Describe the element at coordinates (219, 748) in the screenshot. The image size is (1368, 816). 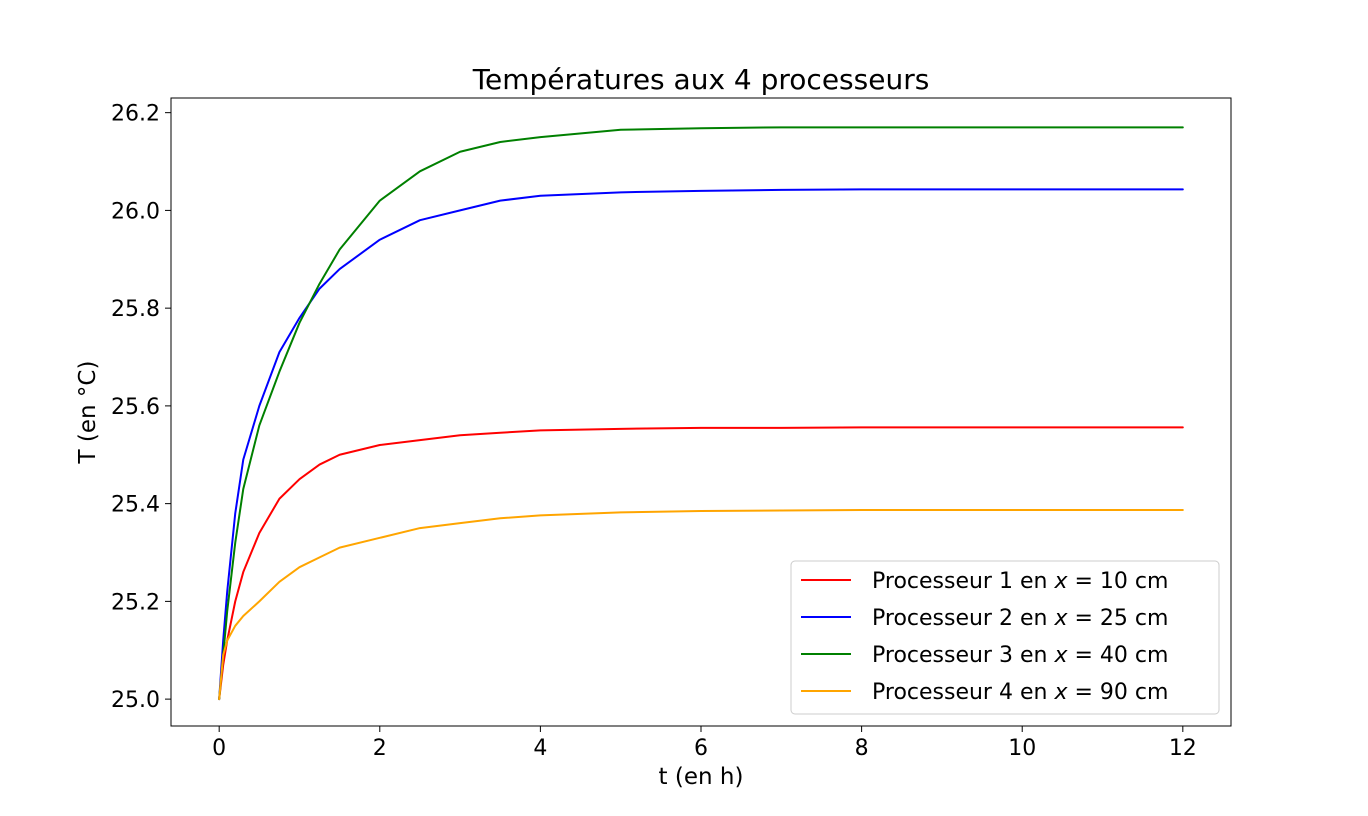
I see `x-tick-label: 0` at that location.